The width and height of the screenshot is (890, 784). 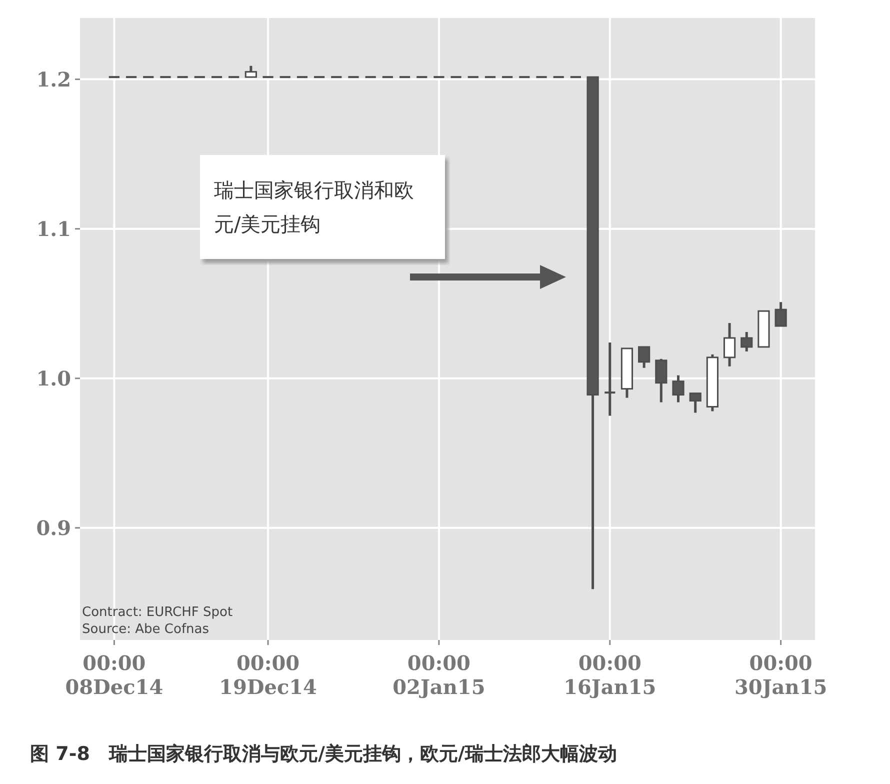 What do you see at coordinates (146, 629) in the screenshot?
I see `annotation: Source: Abe Cofnas` at bounding box center [146, 629].